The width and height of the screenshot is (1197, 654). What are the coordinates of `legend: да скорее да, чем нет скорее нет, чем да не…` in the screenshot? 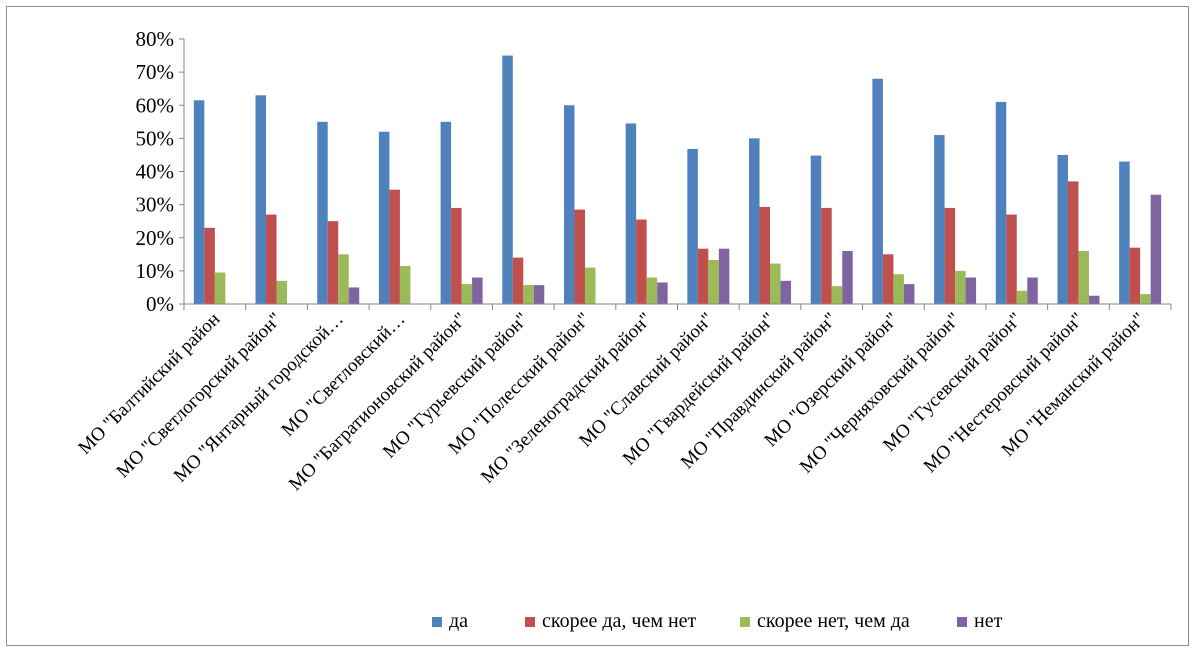 It's located at (717, 621).